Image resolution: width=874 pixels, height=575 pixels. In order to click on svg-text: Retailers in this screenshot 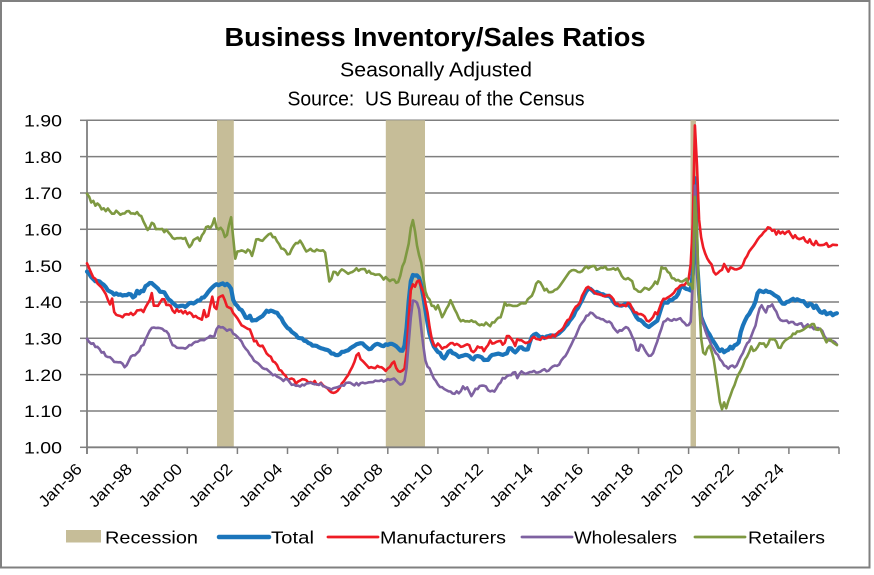, I will do `click(786, 538)`.